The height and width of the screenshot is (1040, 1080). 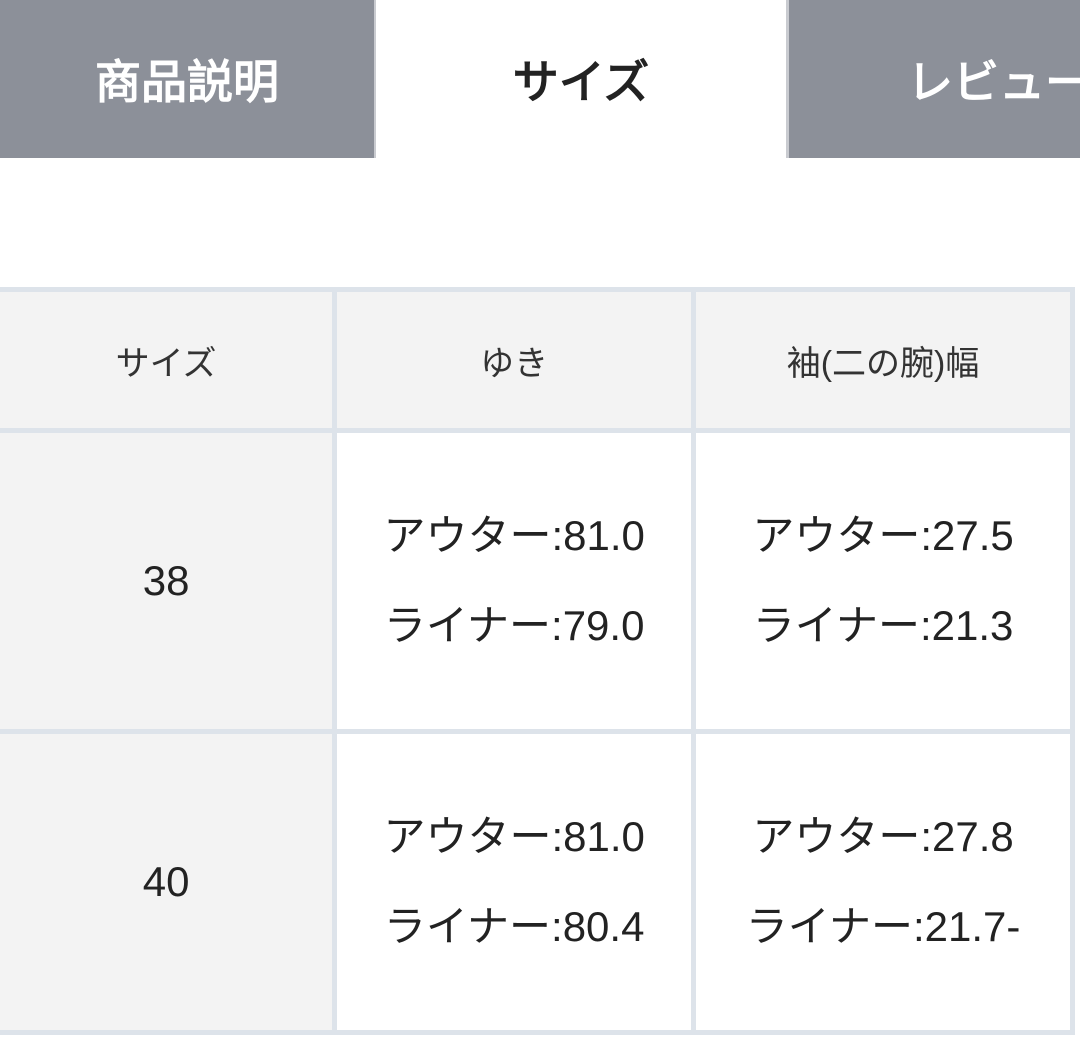 What do you see at coordinates (883, 535) in the screenshot?
I see `outer-value: アウター:27.5` at bounding box center [883, 535].